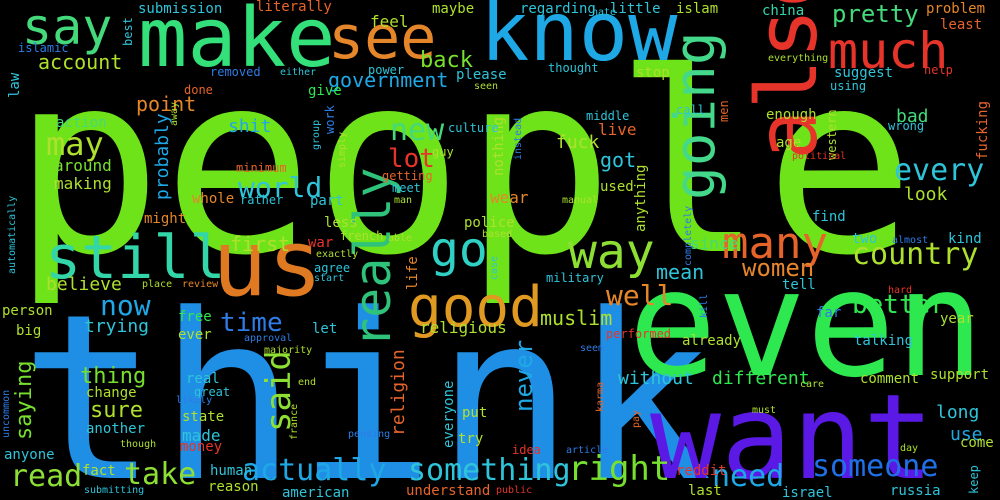  I want to click on word-person: person, so click(27, 311).